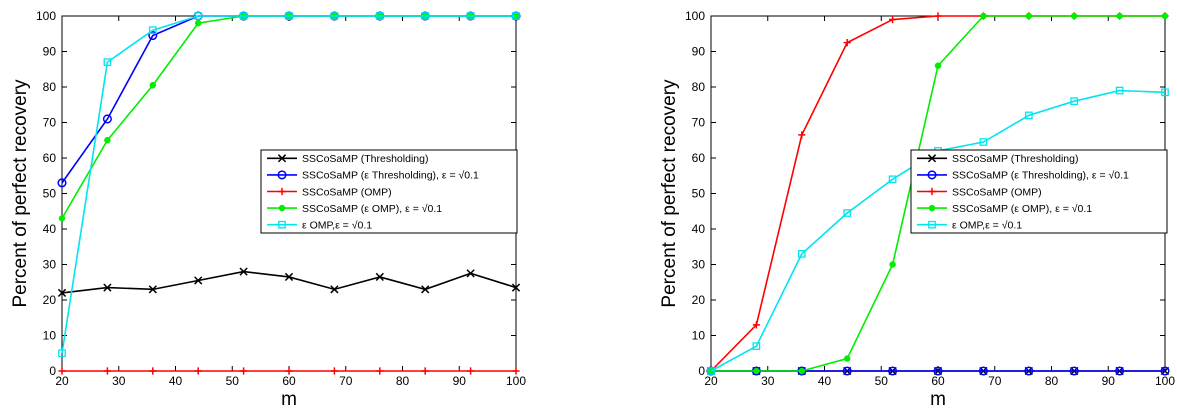 The height and width of the screenshot is (408, 1177). Describe the element at coordinates (938, 398) in the screenshot. I see `x-axis-label: m` at that location.